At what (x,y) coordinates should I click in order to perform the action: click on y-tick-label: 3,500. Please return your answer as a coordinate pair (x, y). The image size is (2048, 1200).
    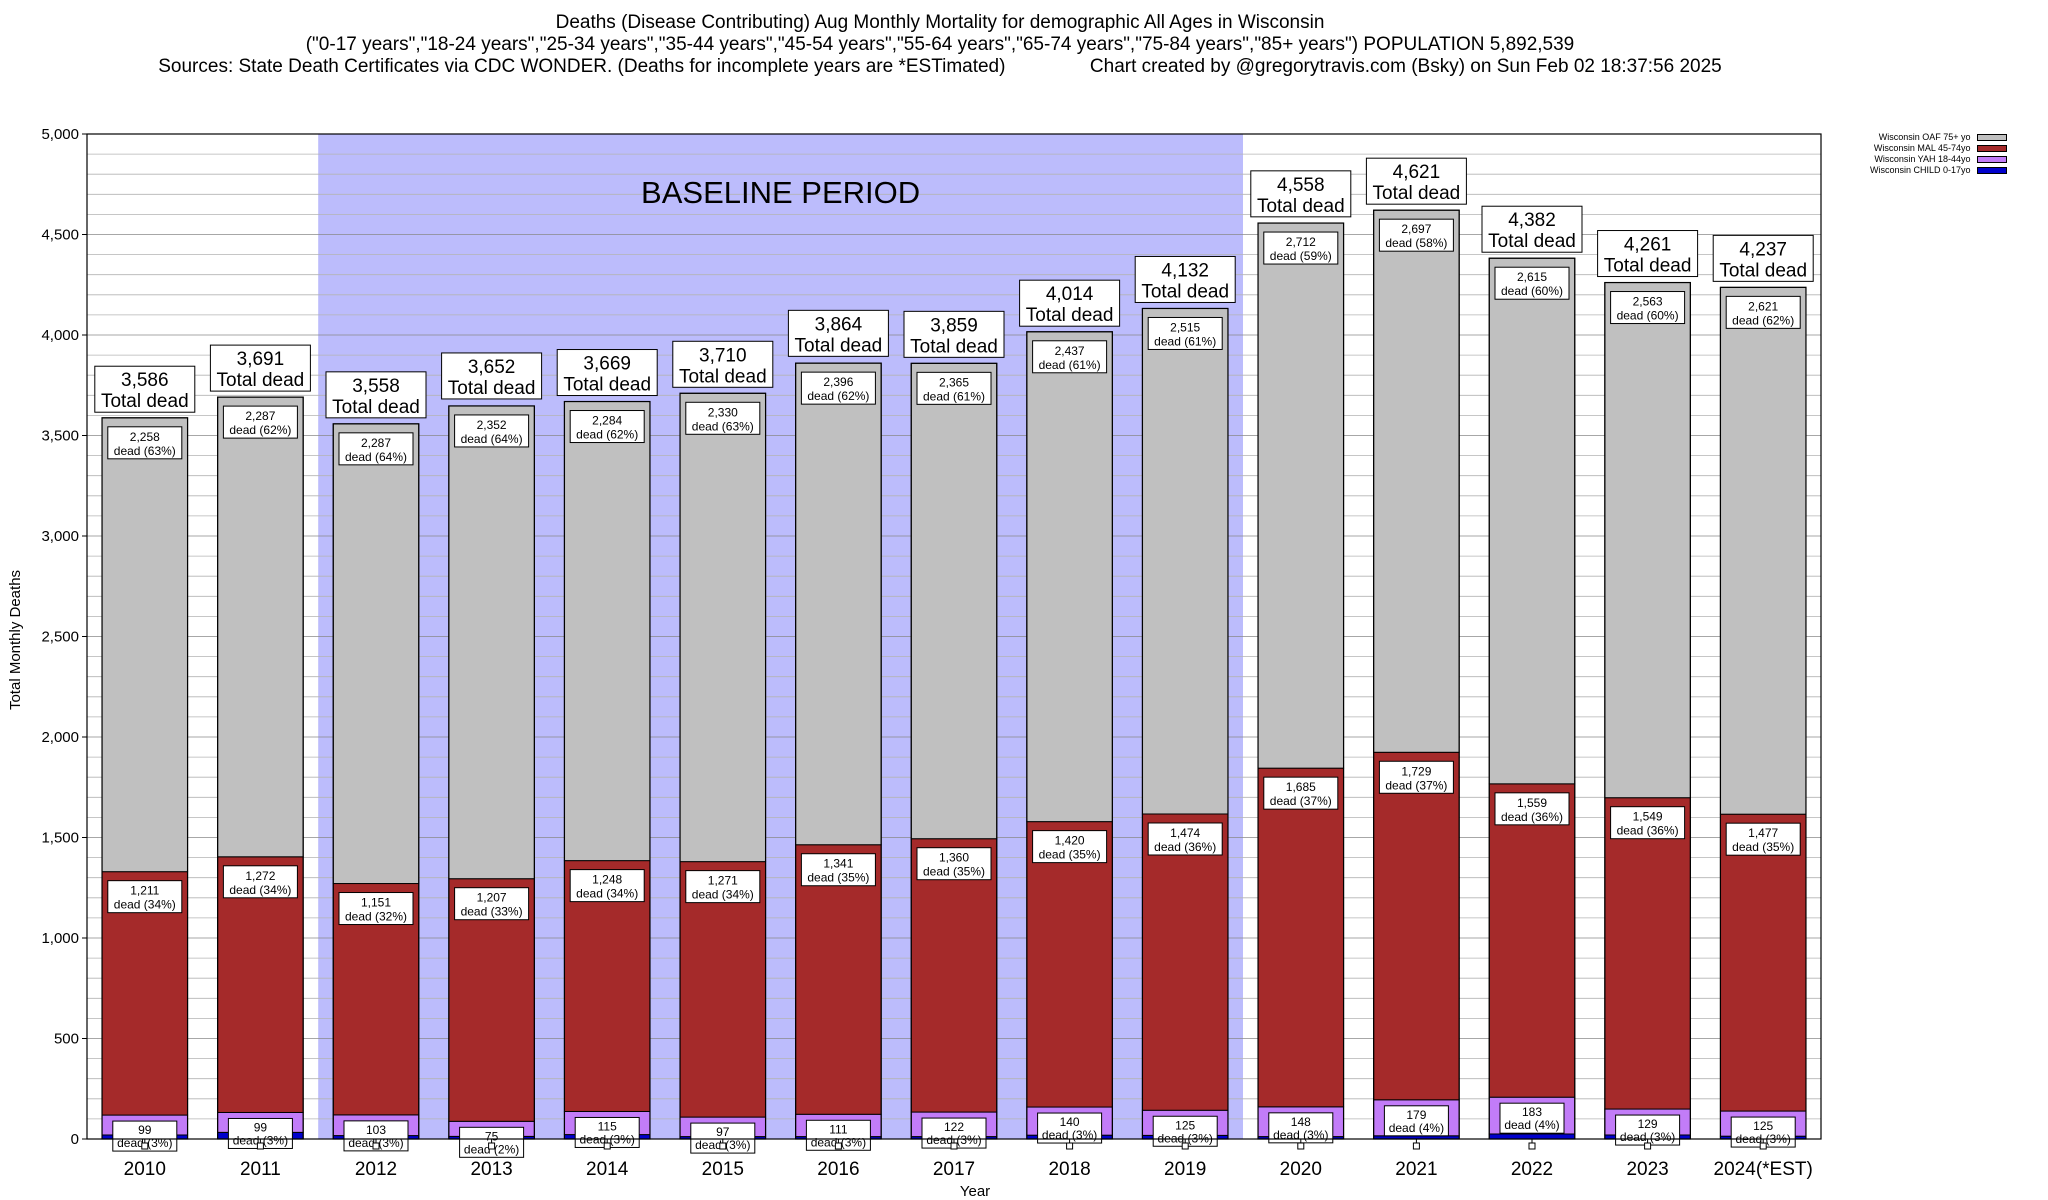
    Looking at the image, I should click on (60, 436).